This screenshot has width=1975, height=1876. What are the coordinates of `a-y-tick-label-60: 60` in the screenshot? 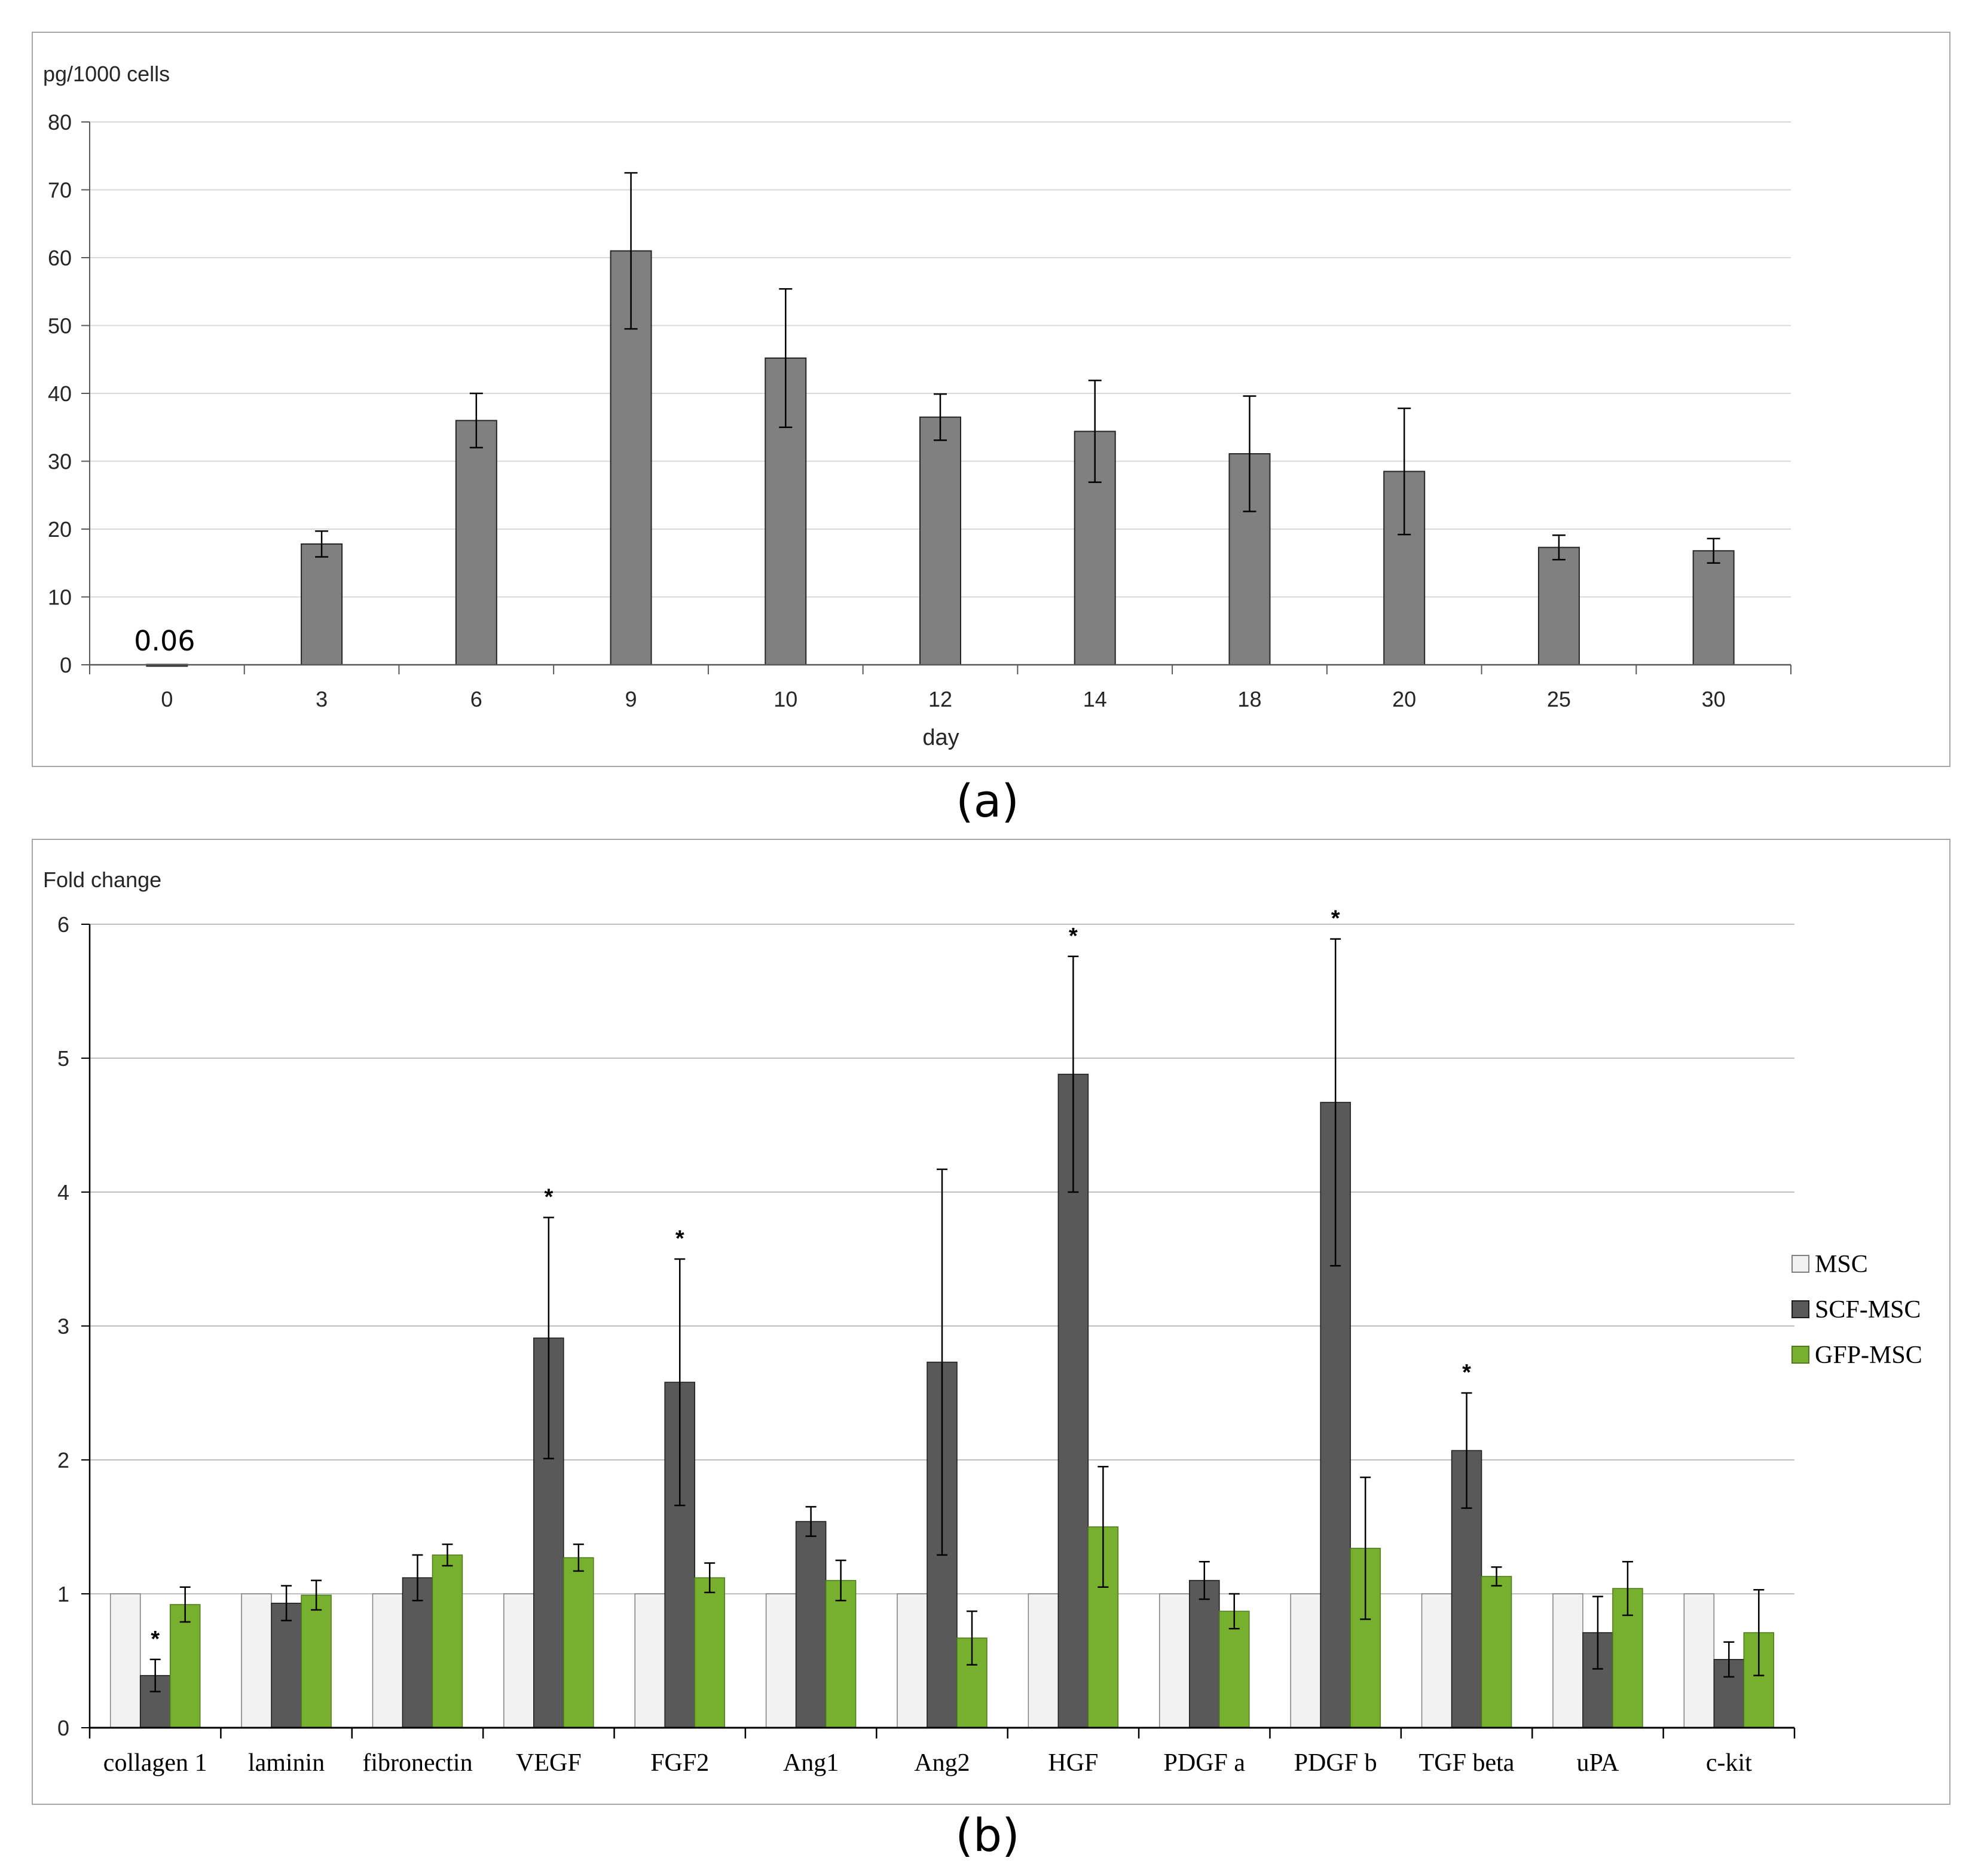 It's located at (60, 258).